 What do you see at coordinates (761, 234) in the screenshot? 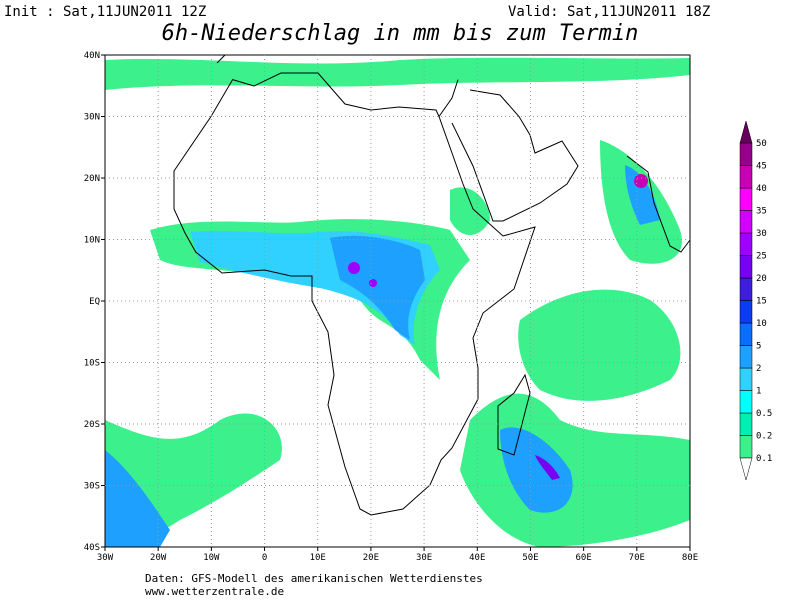
I see `legend-label: 30` at bounding box center [761, 234].